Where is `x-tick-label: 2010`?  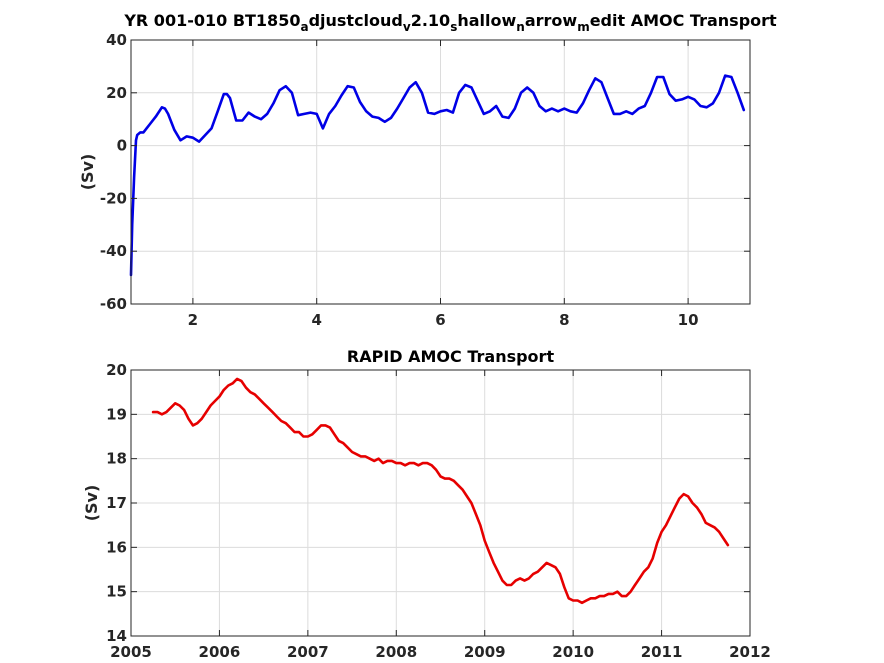
x-tick-label: 2010 is located at coordinates (573, 652).